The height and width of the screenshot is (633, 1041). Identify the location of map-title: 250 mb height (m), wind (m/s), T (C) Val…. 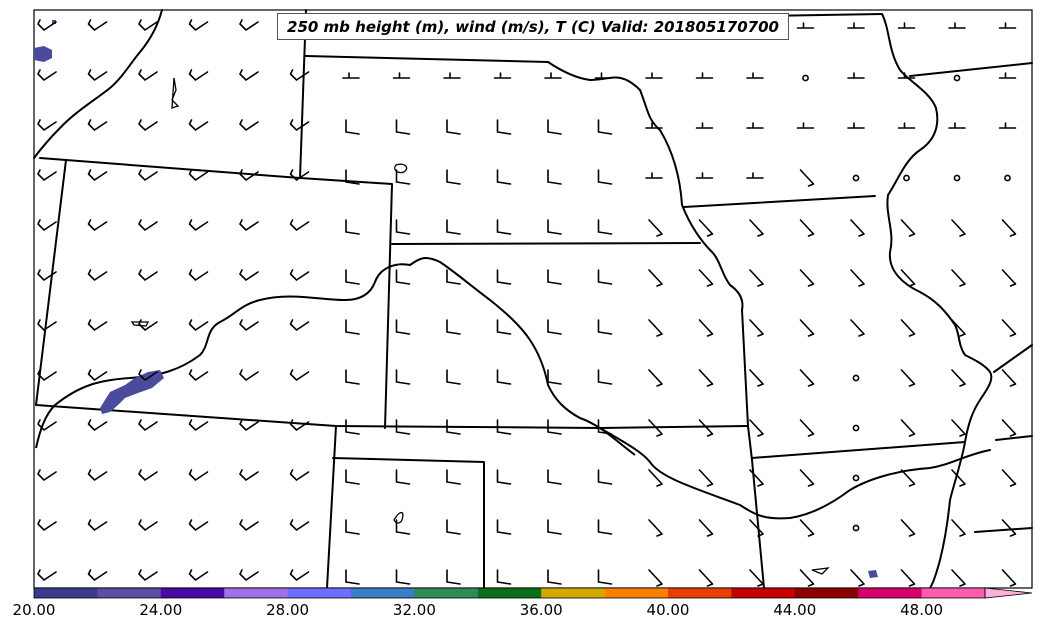
(533, 26).